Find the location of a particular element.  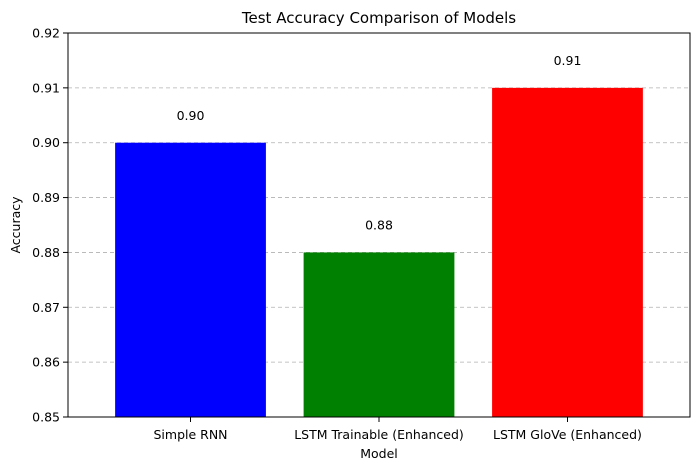

data-label: 0.91 is located at coordinates (568, 60).